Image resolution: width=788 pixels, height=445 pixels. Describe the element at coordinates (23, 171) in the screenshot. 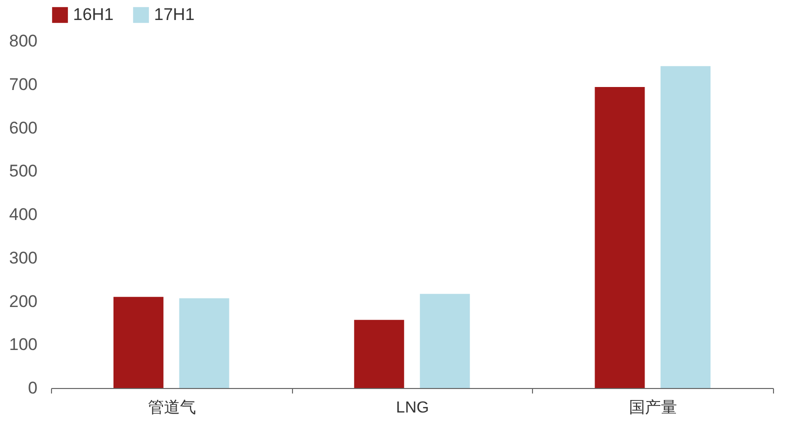

I see `y-tick-label: 500` at that location.